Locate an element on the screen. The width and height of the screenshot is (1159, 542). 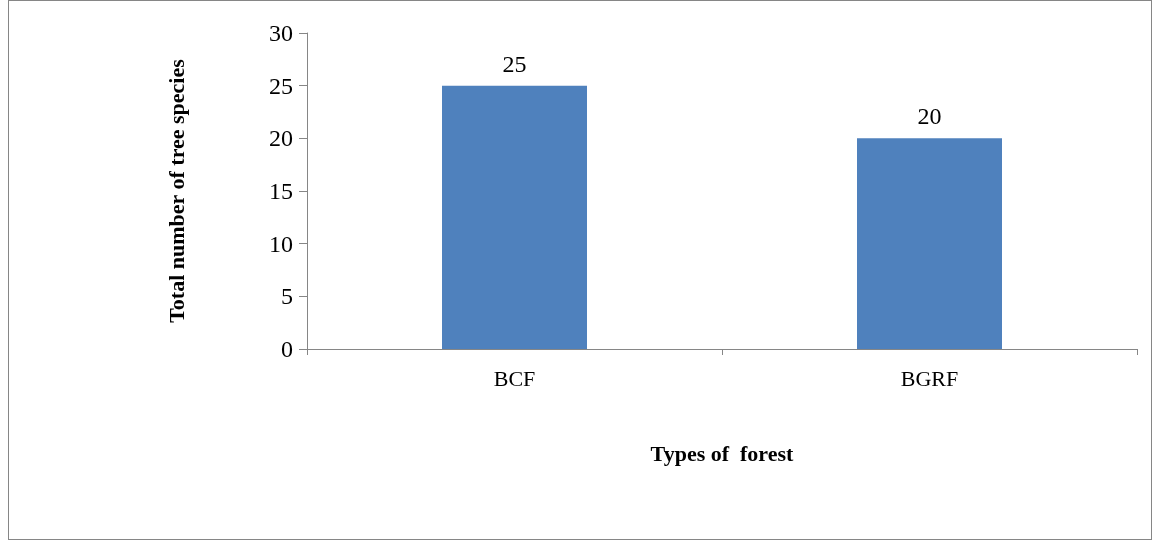
x-tick-label: BCF is located at coordinates (514, 378).